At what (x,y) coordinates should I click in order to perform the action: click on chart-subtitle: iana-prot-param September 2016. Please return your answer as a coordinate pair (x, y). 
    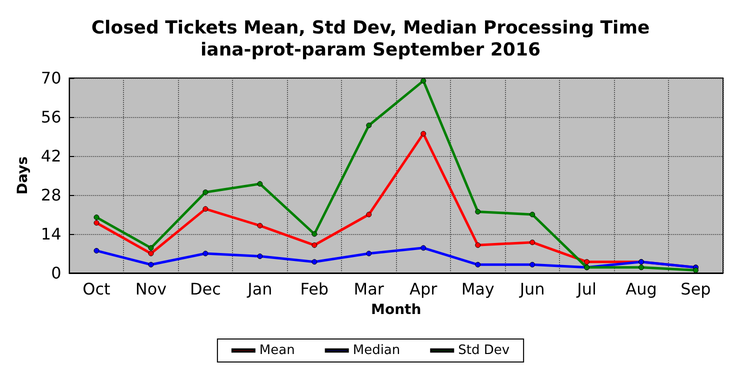
    Looking at the image, I should click on (370, 50).